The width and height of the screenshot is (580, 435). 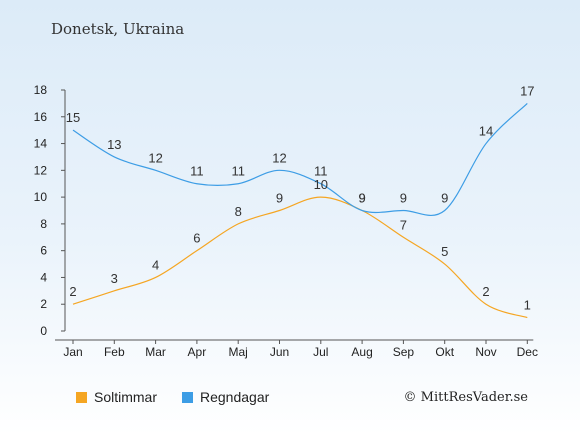 I want to click on x-tick-label: Sep, so click(x=404, y=352).